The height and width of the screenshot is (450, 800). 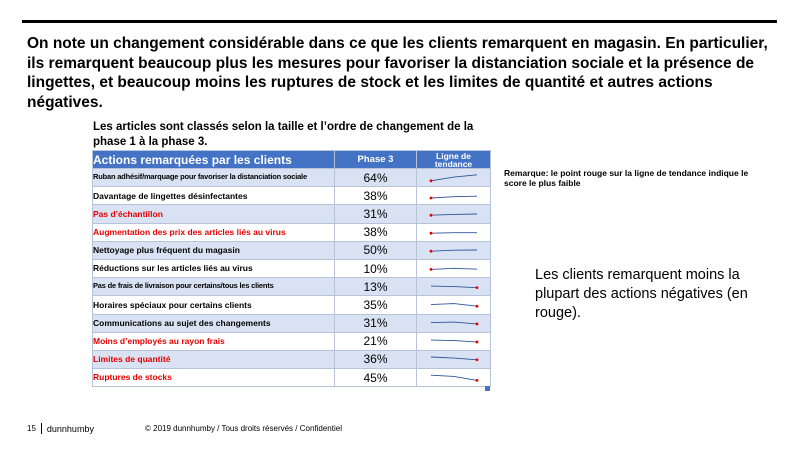 What do you see at coordinates (375, 378) in the screenshot?
I see `phase3-value: 45%` at bounding box center [375, 378].